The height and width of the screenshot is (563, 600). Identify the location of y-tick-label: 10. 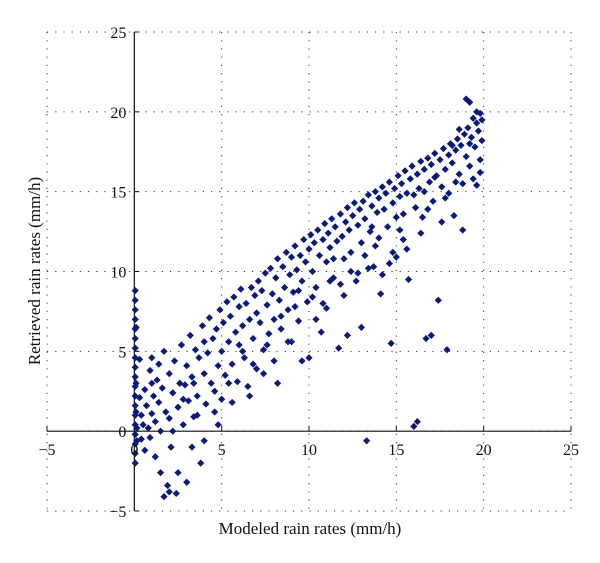
(118, 273).